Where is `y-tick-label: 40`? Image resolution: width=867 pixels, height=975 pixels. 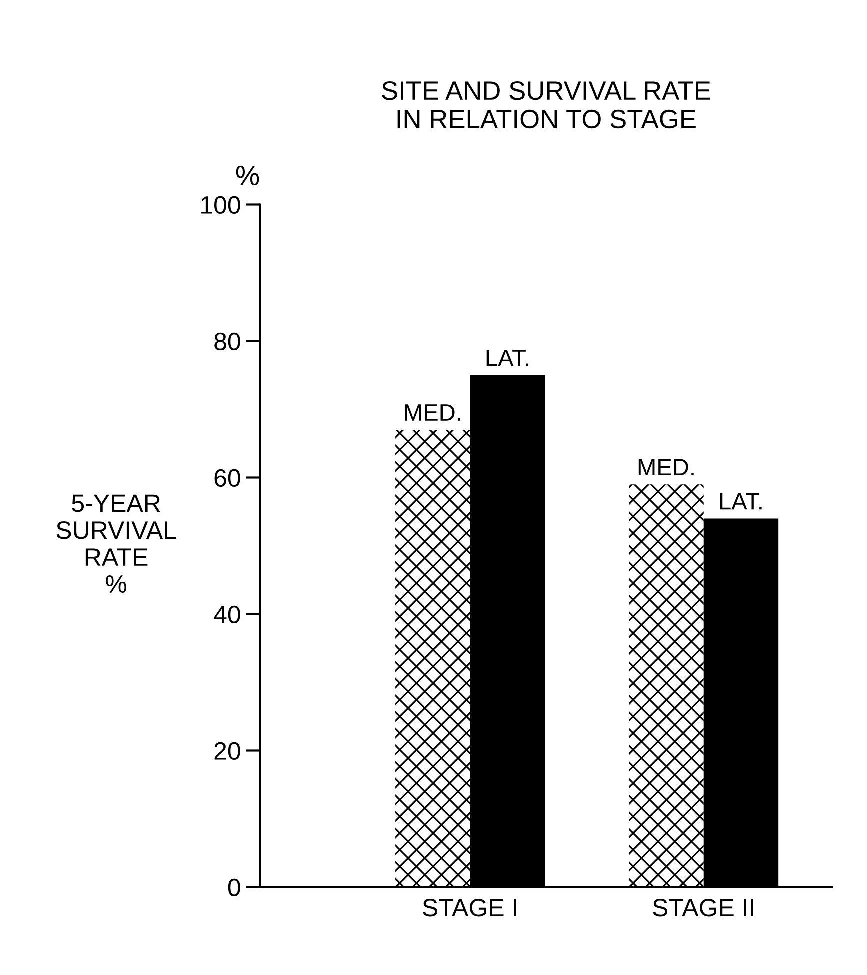
y-tick-label: 40 is located at coordinates (227, 615).